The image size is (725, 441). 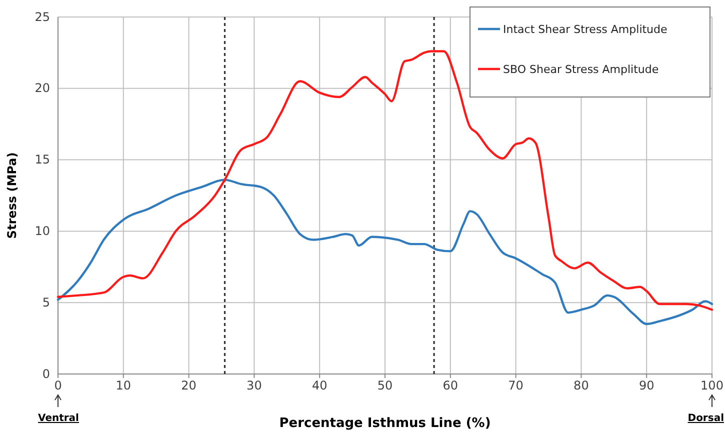 I want to click on legend-label: SBO Shear Stress Amplitude, so click(x=581, y=69).